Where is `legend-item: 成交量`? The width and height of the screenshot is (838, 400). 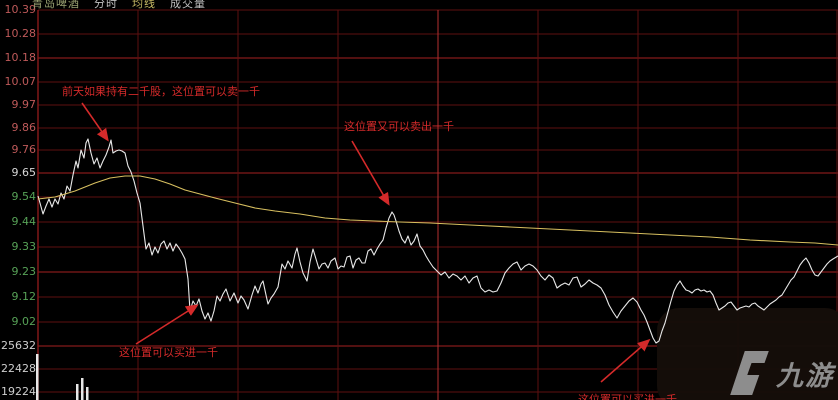 legend-item: 成交量 is located at coordinates (188, 5).